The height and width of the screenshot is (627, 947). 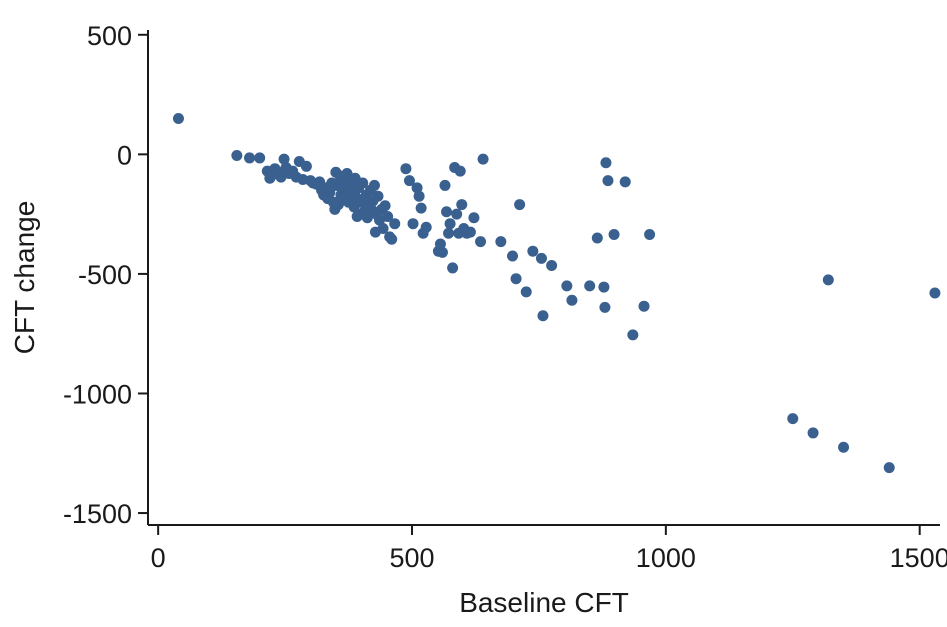 What do you see at coordinates (97, 514) in the screenshot?
I see `y-tick-label: -1500` at bounding box center [97, 514].